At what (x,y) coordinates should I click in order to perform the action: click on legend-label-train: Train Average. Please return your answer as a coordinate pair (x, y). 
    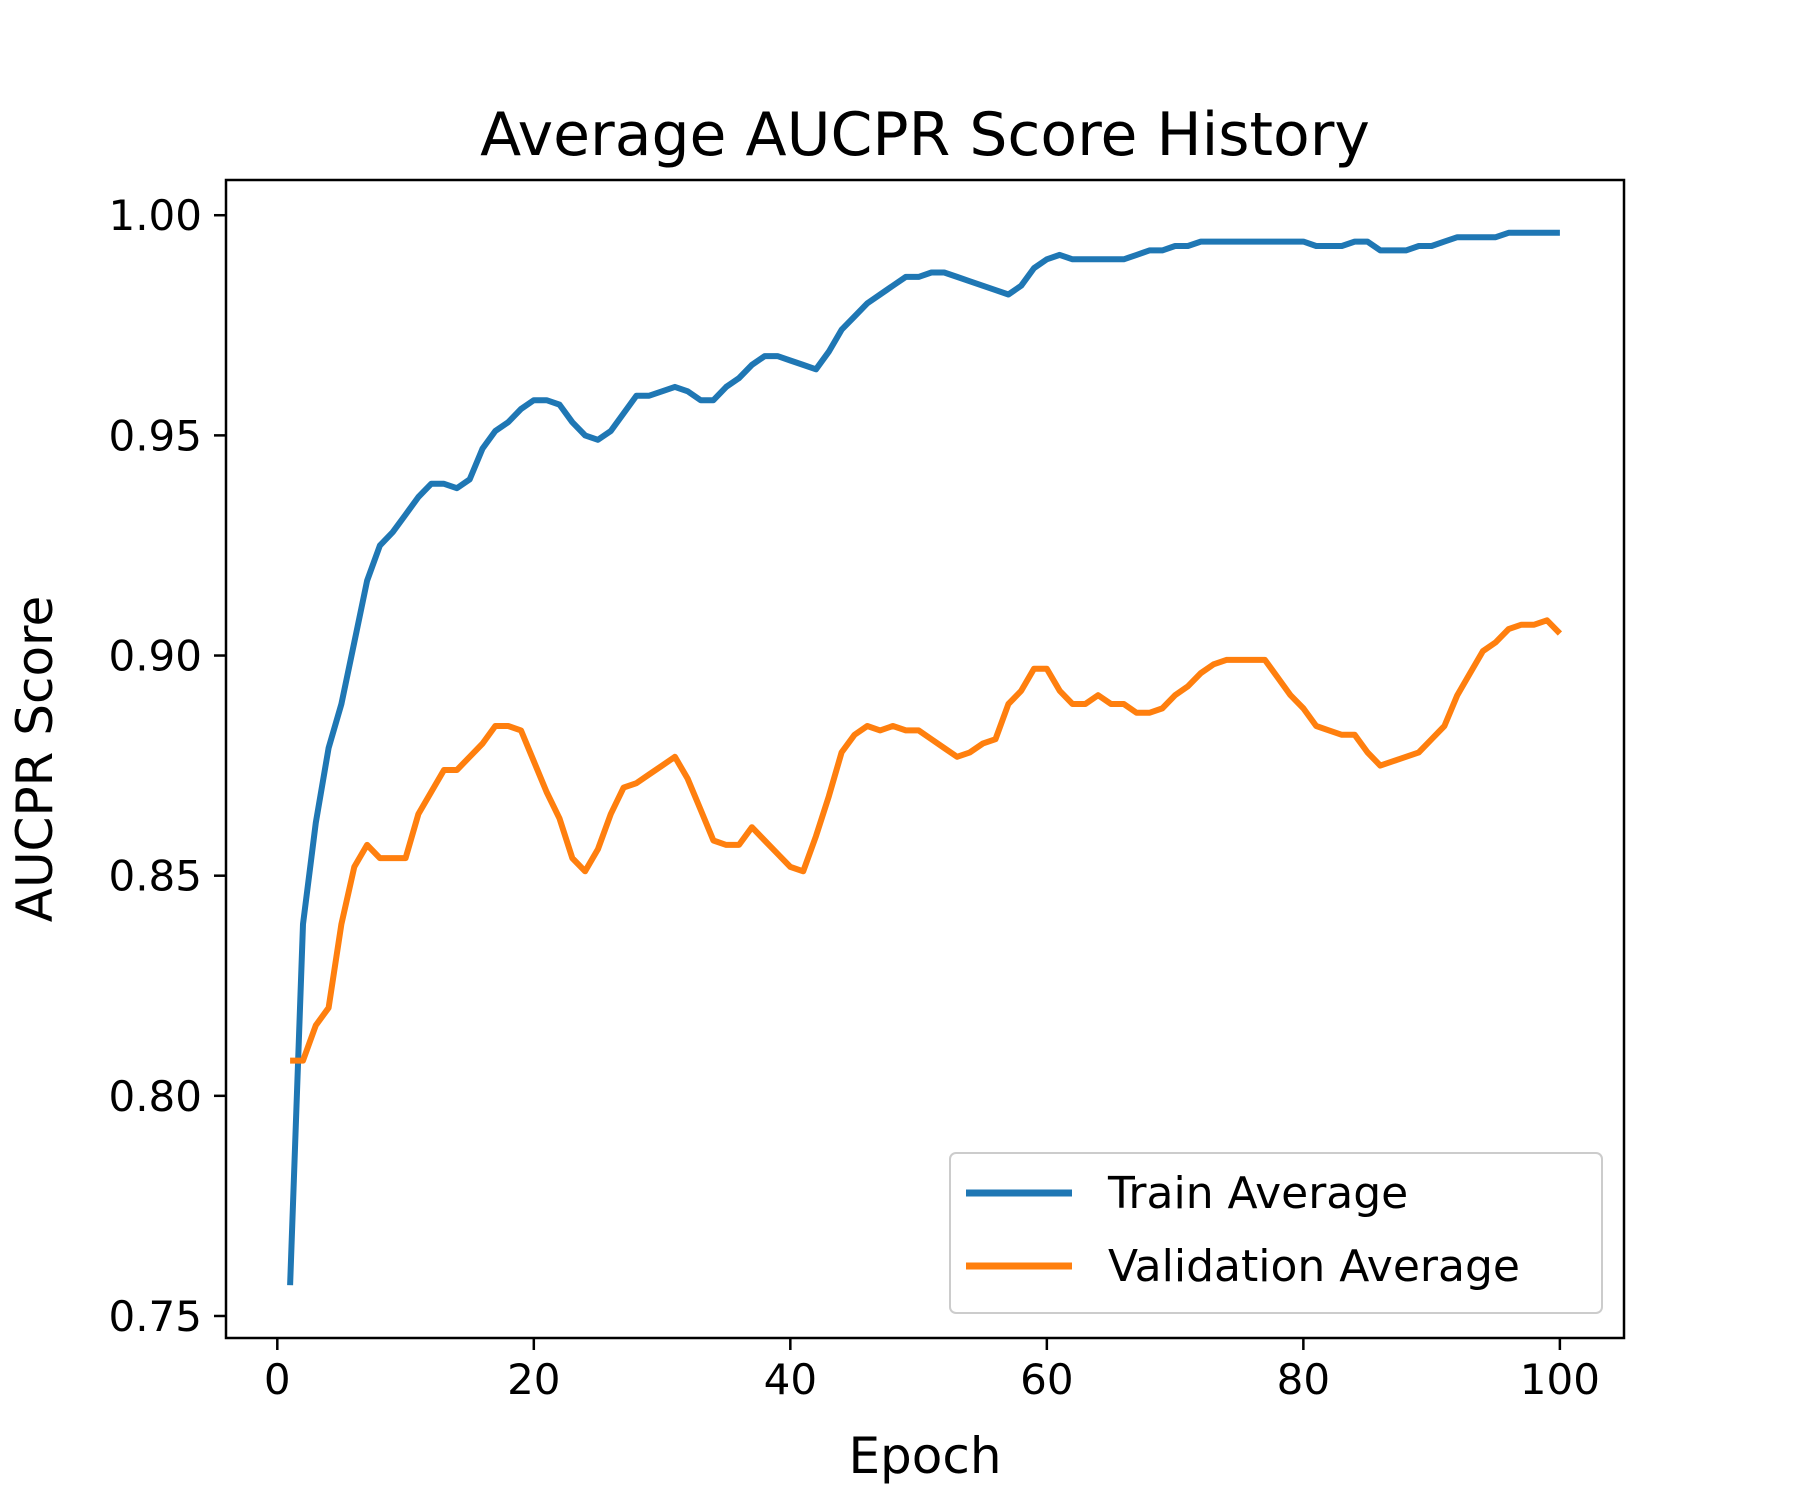
    Looking at the image, I should click on (1257, 1193).